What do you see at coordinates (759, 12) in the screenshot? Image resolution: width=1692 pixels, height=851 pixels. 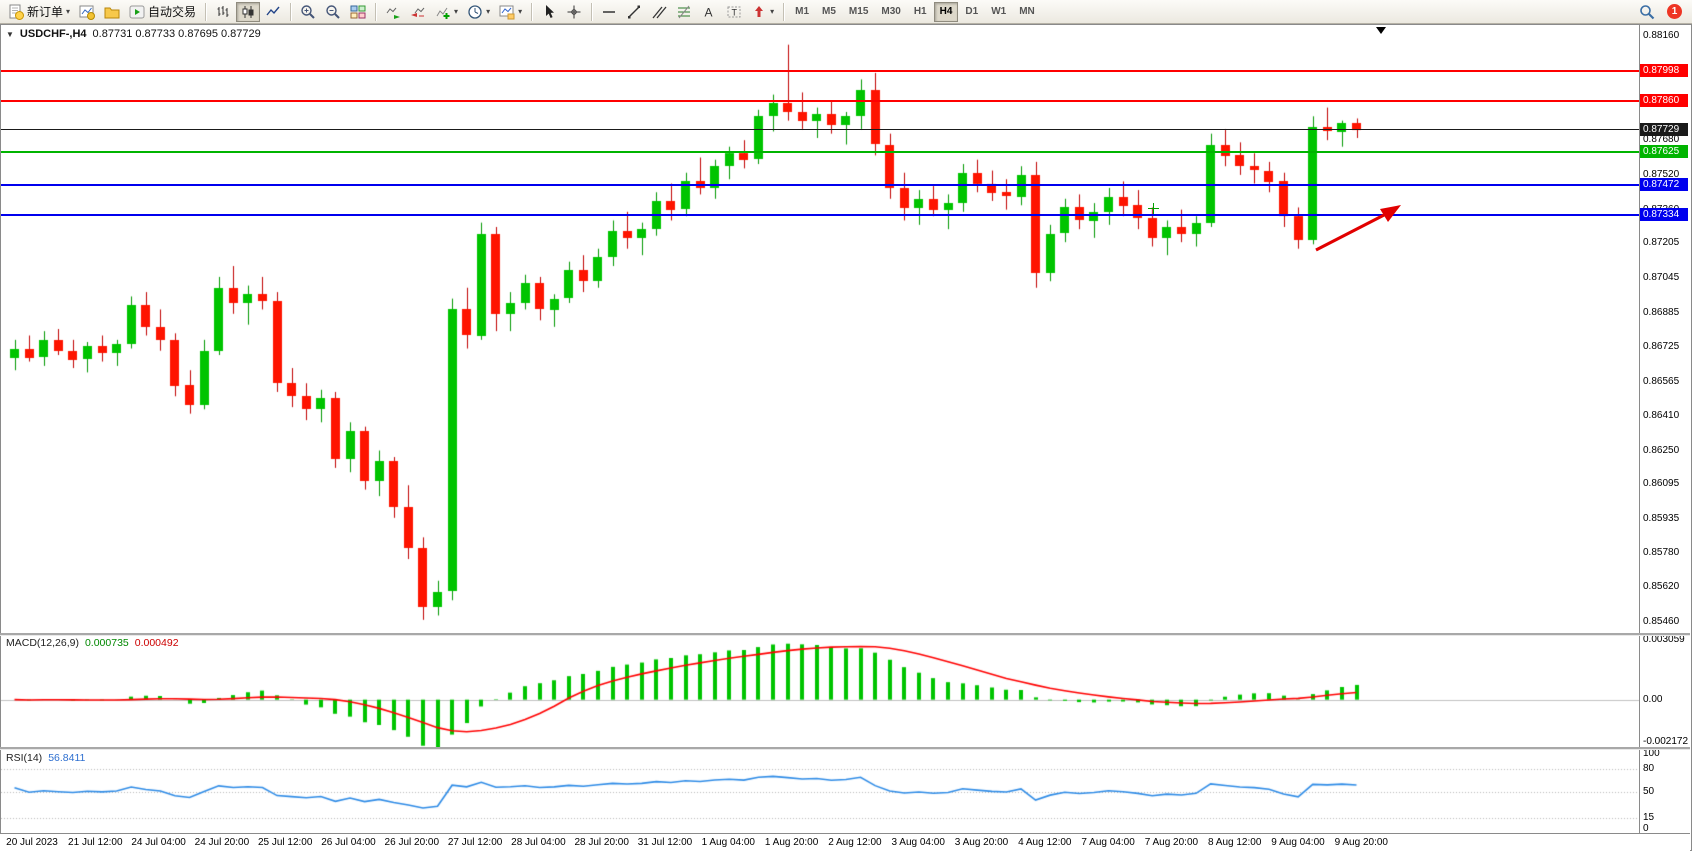 I see `arrow-symbol-icon` at bounding box center [759, 12].